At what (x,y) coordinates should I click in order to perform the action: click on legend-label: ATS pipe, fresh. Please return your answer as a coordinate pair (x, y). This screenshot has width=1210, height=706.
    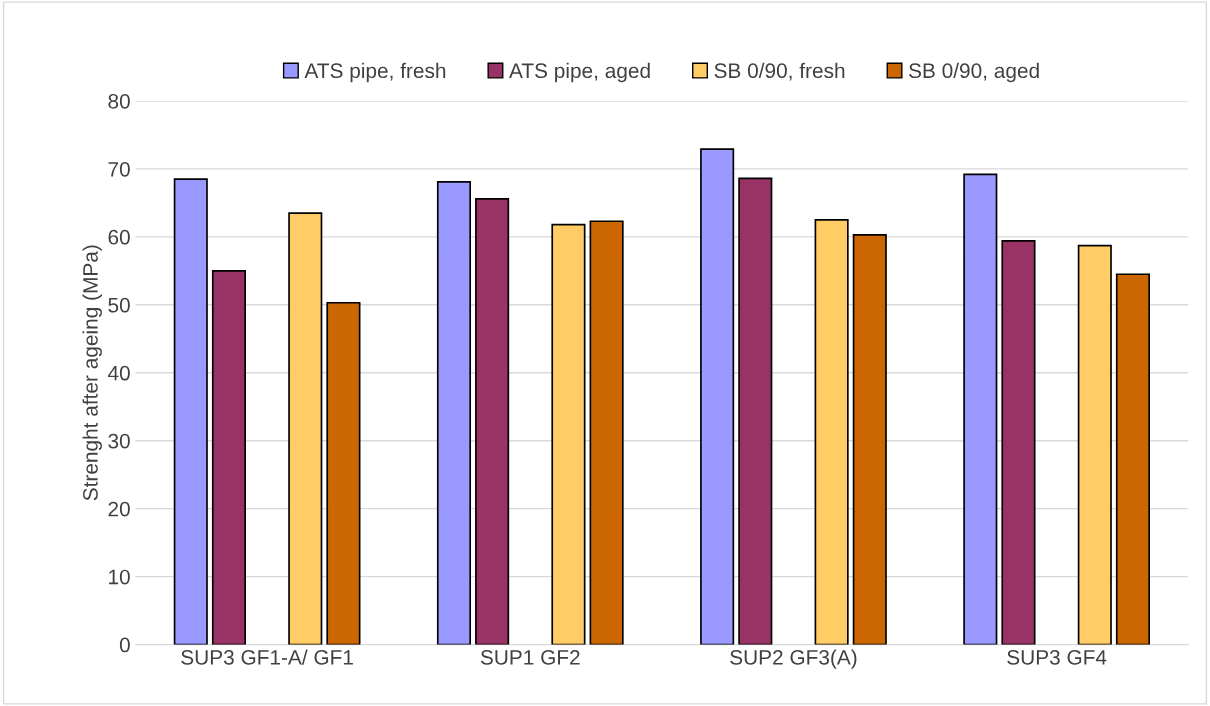
    Looking at the image, I should click on (375, 72).